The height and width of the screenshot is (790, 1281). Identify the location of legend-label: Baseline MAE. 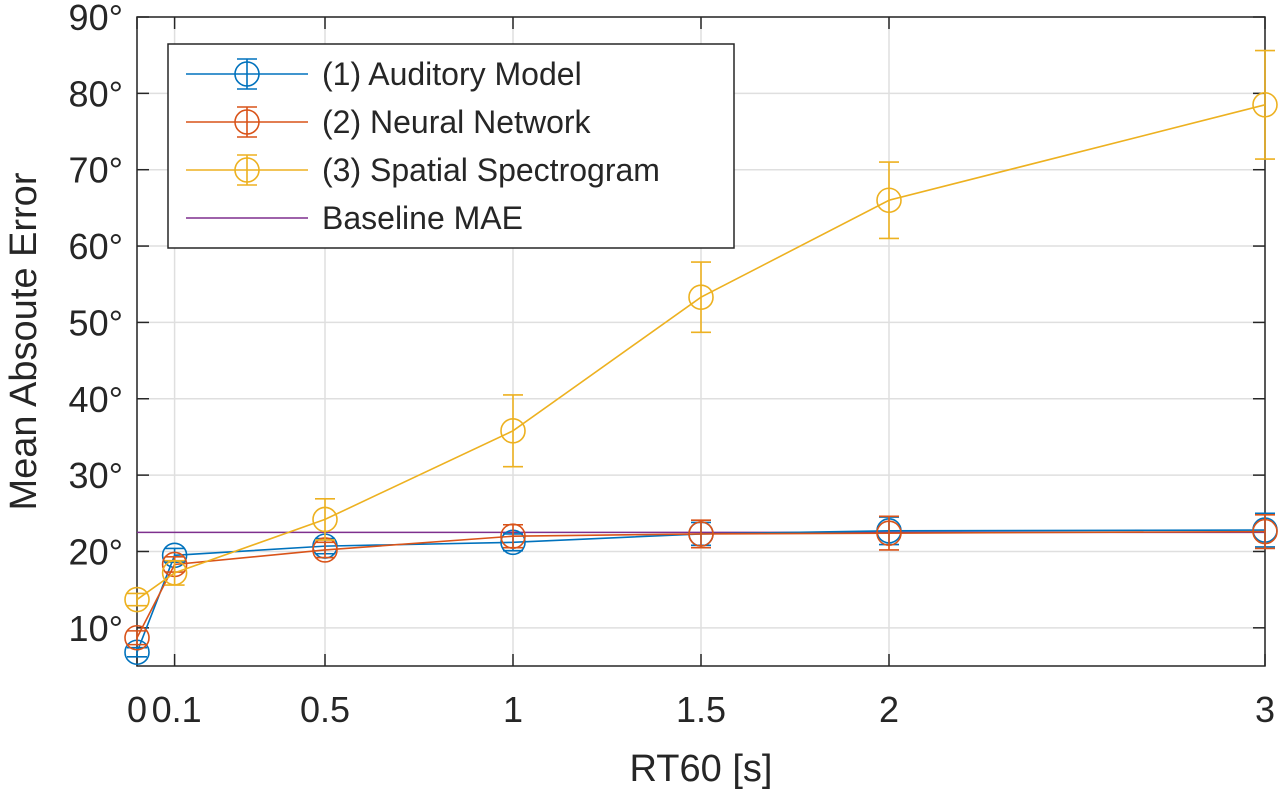
(422, 218).